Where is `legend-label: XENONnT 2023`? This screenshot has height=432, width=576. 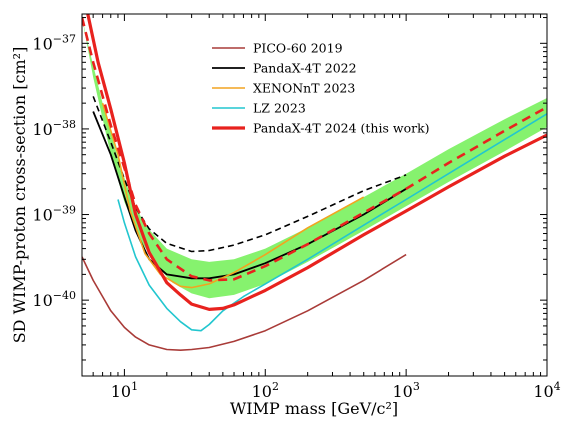
legend-label: XENONnT 2023 is located at coordinates (304, 88).